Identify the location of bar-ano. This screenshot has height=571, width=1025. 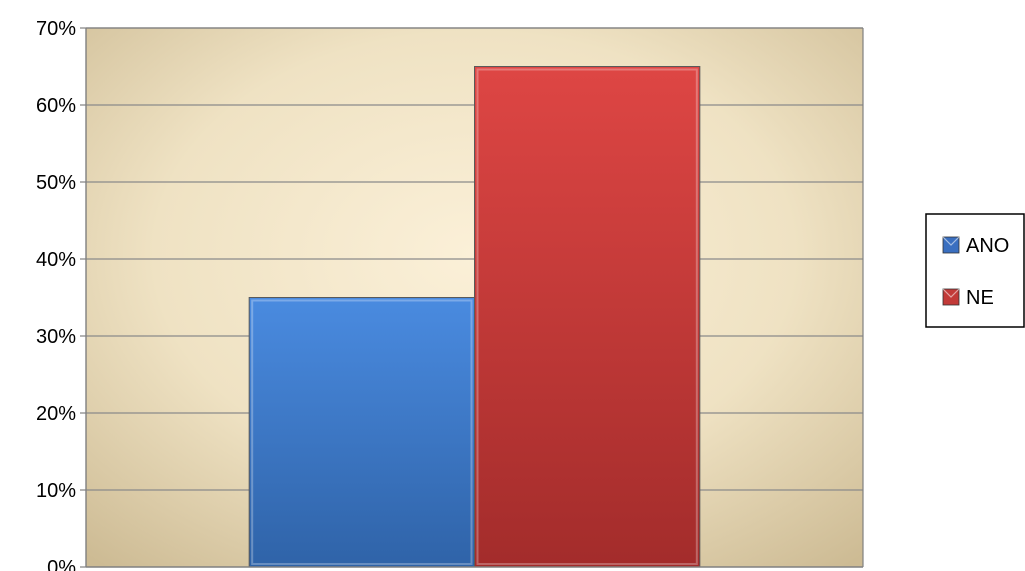
(361, 432).